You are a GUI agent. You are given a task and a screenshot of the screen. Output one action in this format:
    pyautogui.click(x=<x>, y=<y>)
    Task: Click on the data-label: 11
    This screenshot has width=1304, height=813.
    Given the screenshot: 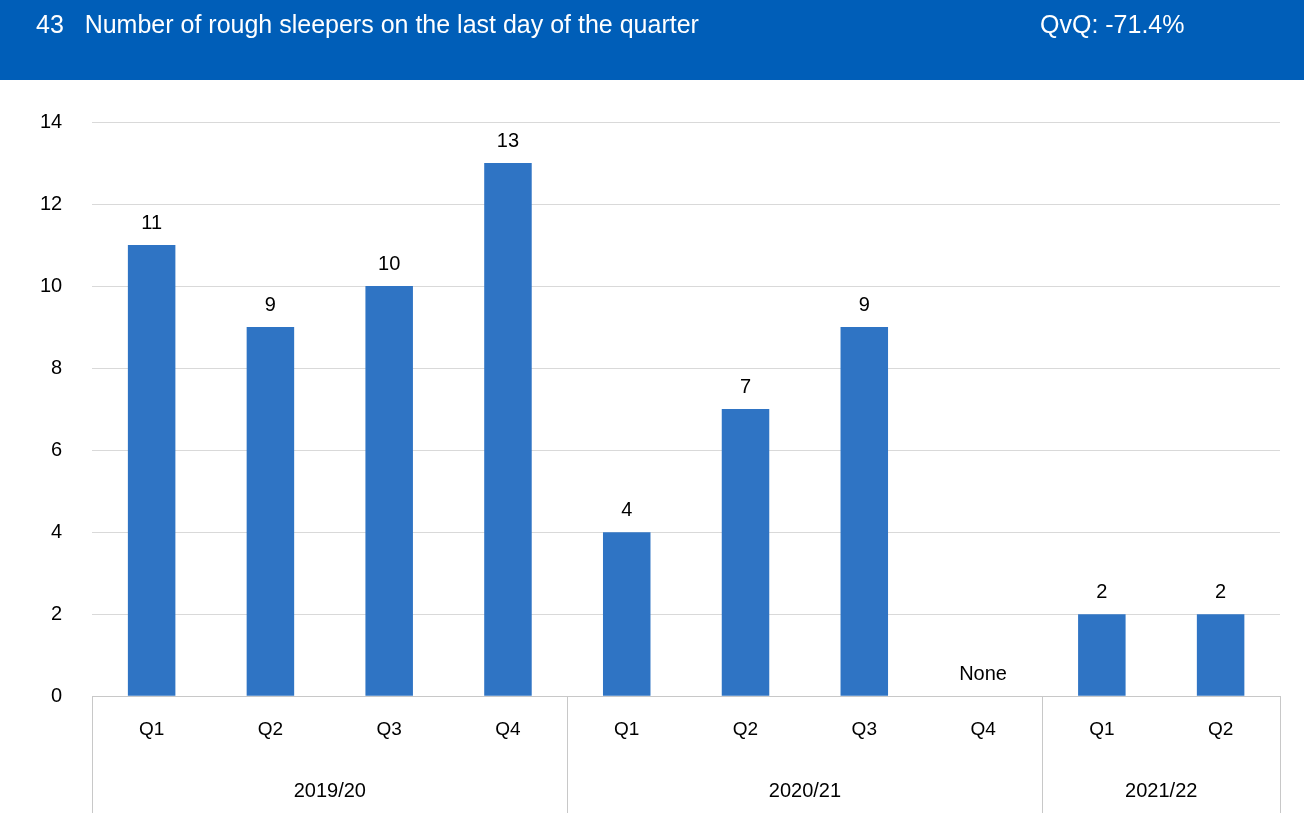 What is the action you would take?
    pyautogui.click(x=152, y=221)
    